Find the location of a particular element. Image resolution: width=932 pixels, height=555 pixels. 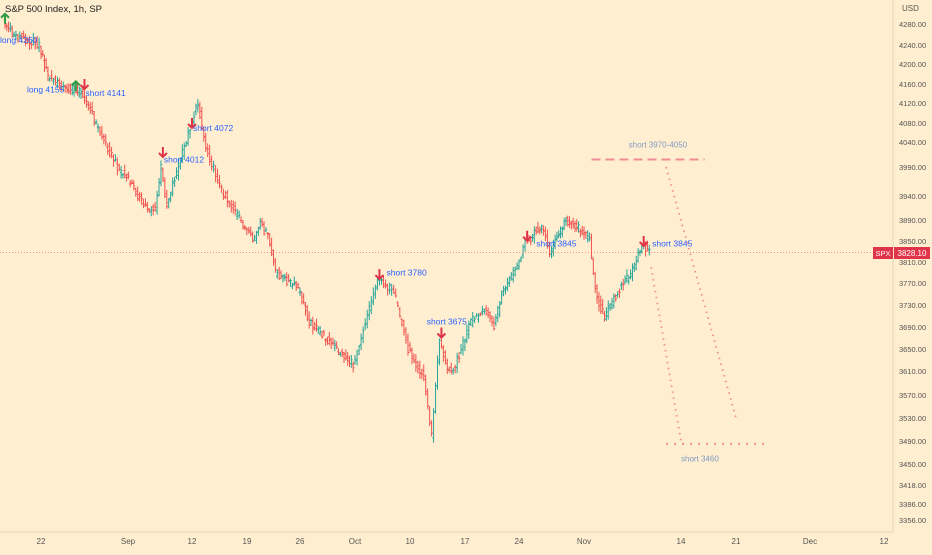

chart-title: S&P 500 Index, 1h, SP is located at coordinates (53, 9).